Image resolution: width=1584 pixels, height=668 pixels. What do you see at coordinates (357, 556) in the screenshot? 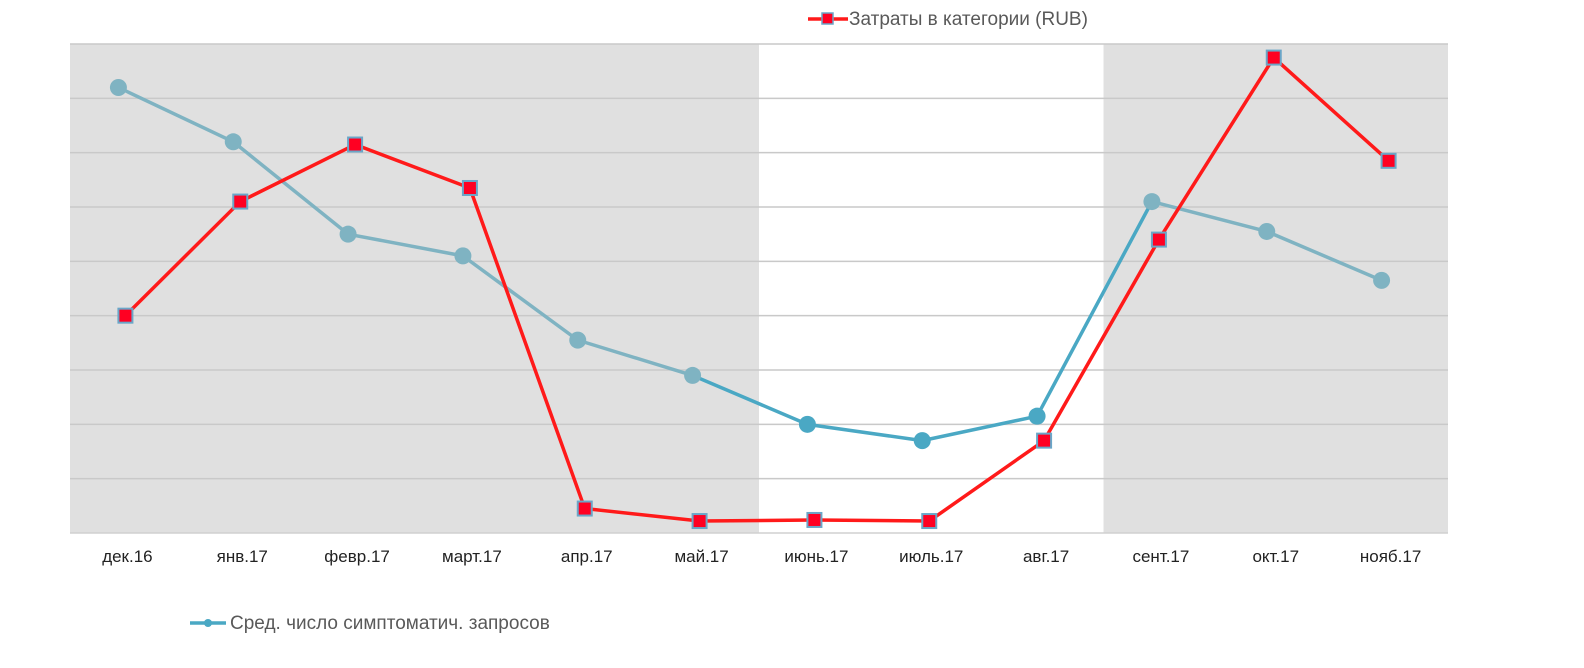
I see `x-tick-label: февр.17` at bounding box center [357, 556].